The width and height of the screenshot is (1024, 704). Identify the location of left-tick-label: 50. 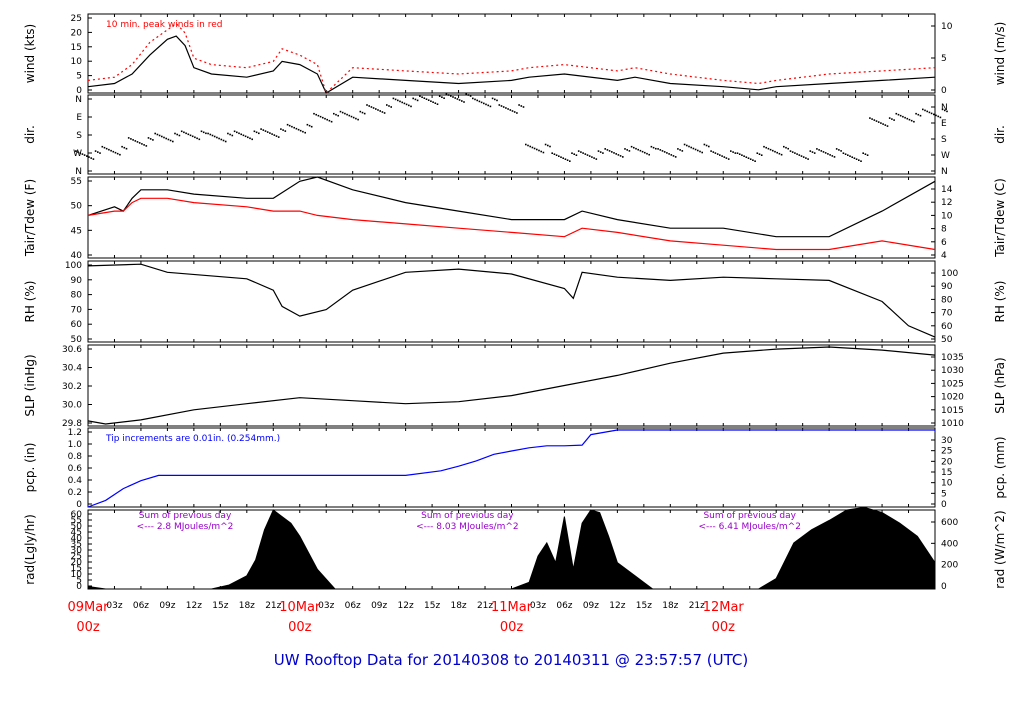
(77, 207).